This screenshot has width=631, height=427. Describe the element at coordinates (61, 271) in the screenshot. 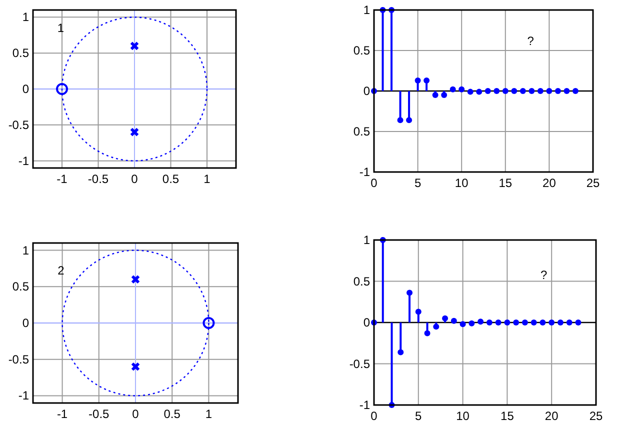

I see `annotation: 2` at that location.